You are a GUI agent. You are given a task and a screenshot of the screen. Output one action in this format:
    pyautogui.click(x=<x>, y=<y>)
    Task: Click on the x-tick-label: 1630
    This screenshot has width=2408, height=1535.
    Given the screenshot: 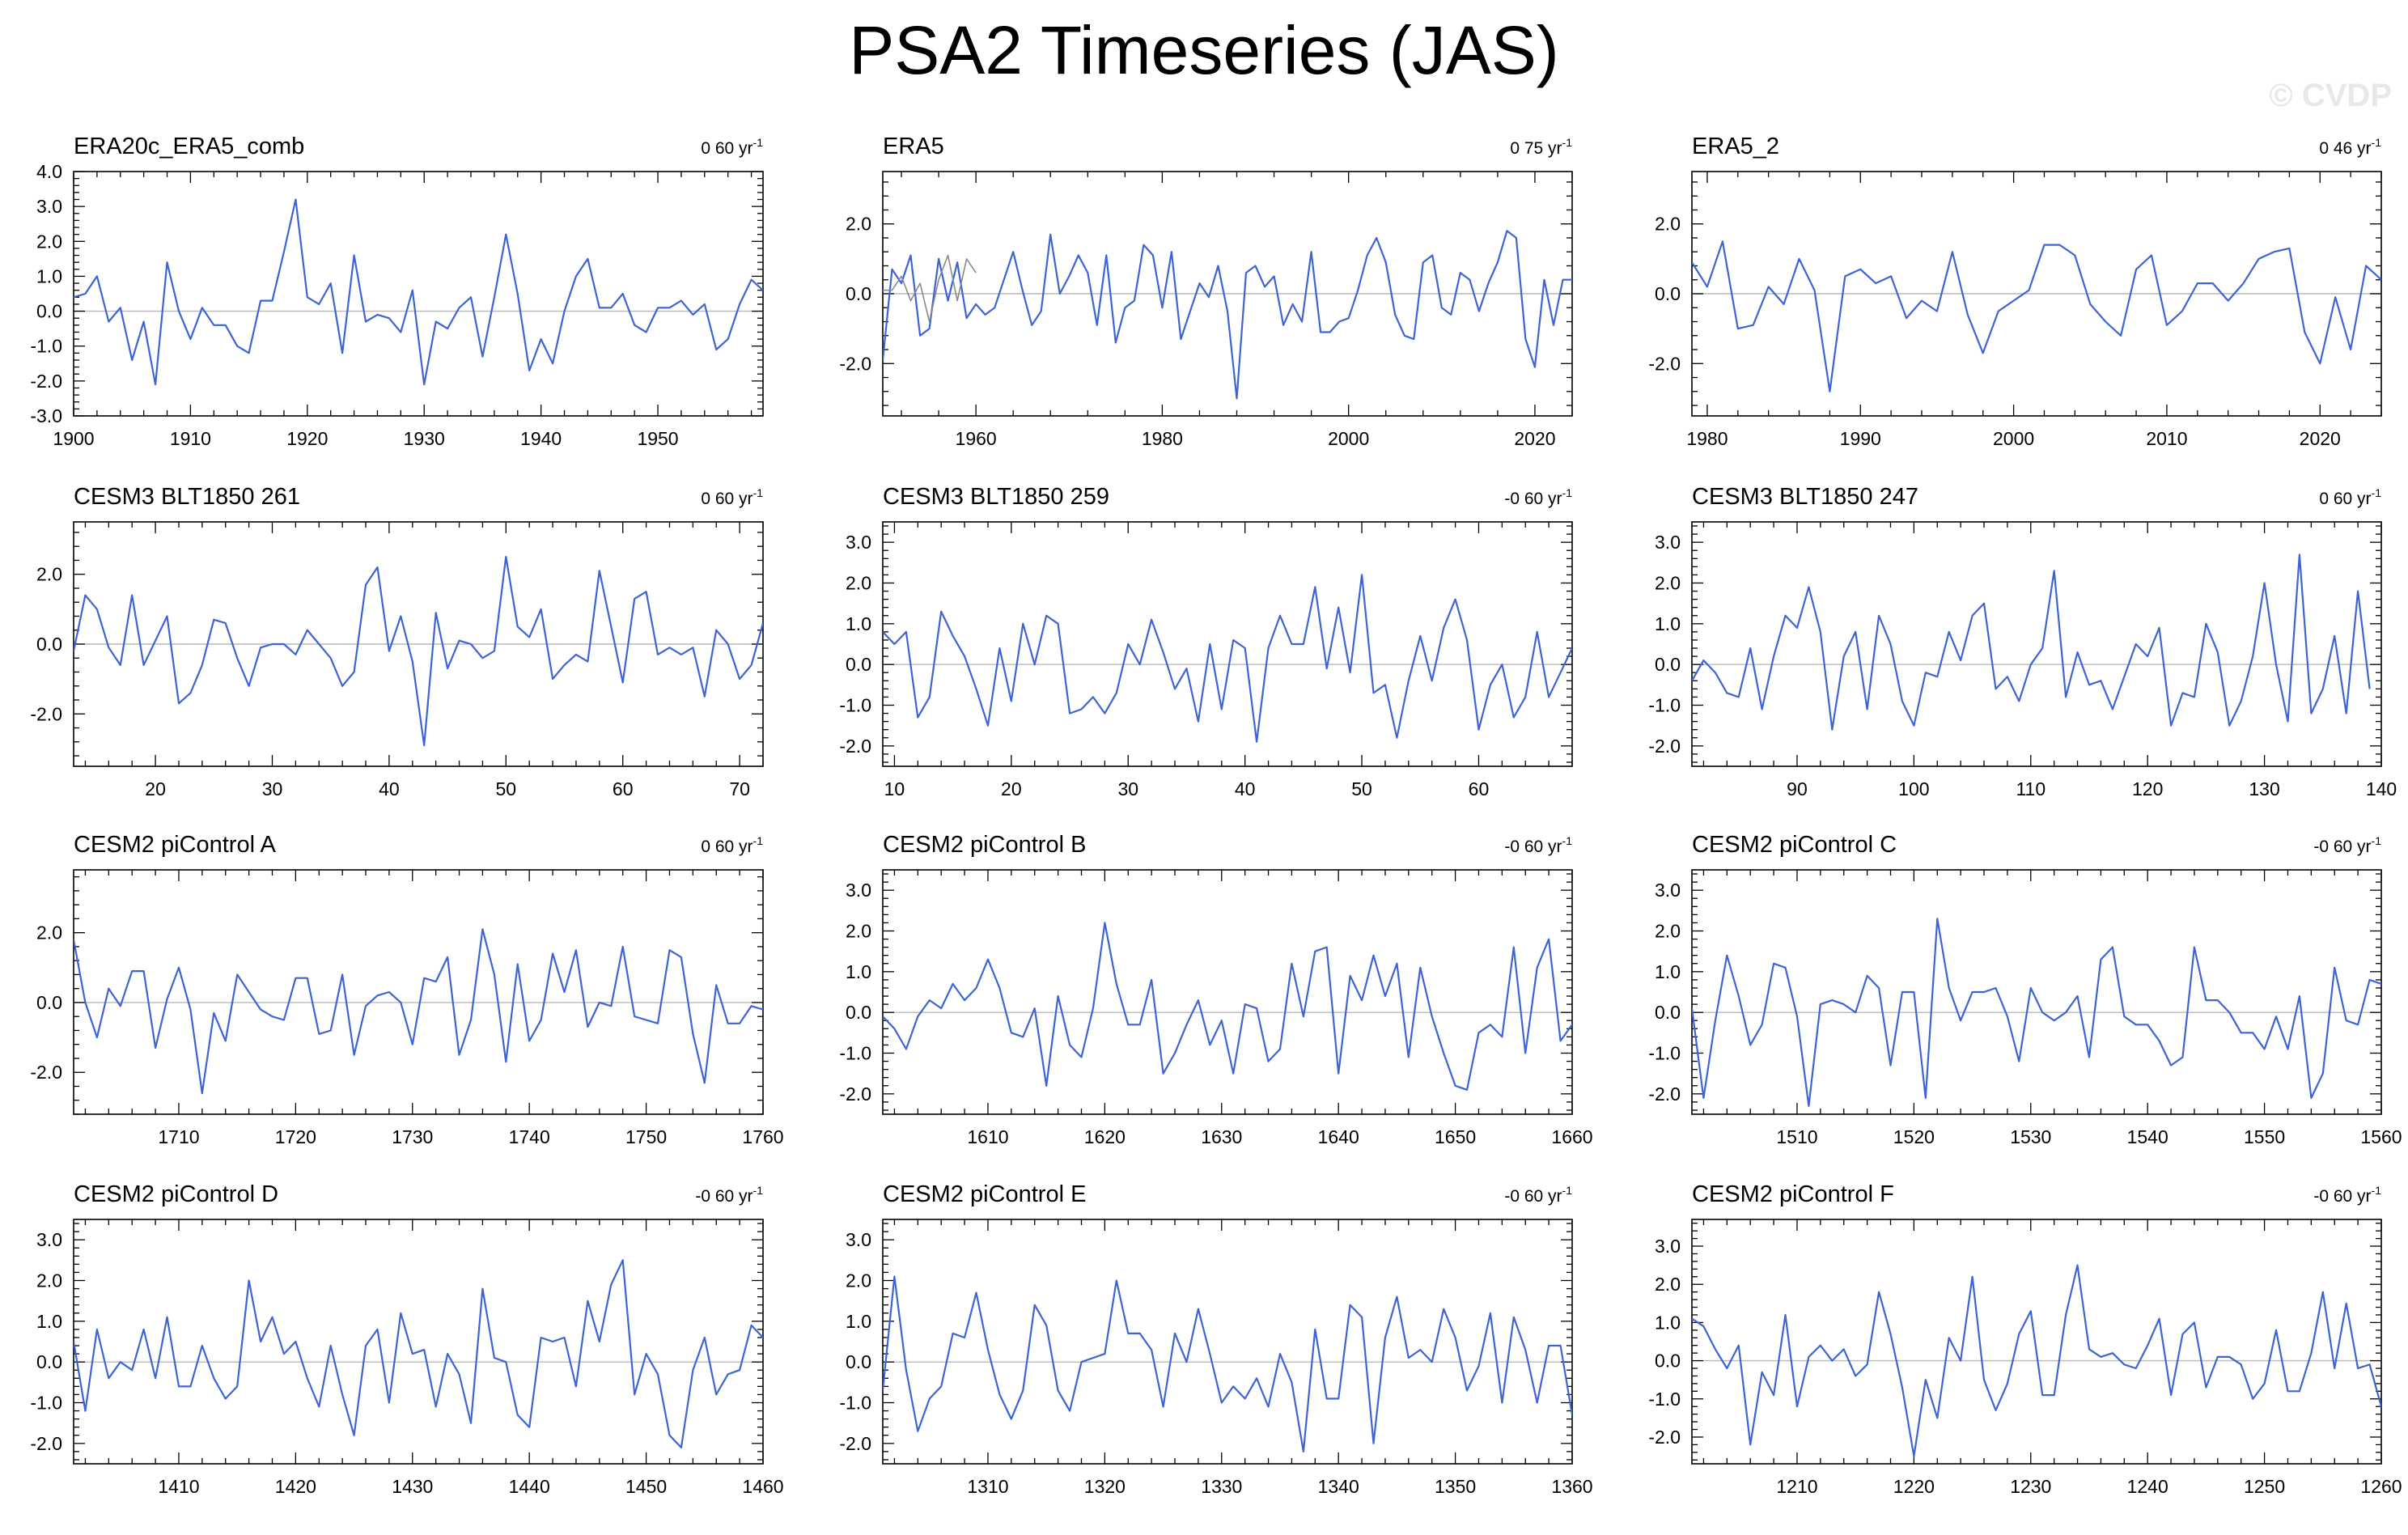 What is the action you would take?
    pyautogui.click(x=1221, y=1136)
    